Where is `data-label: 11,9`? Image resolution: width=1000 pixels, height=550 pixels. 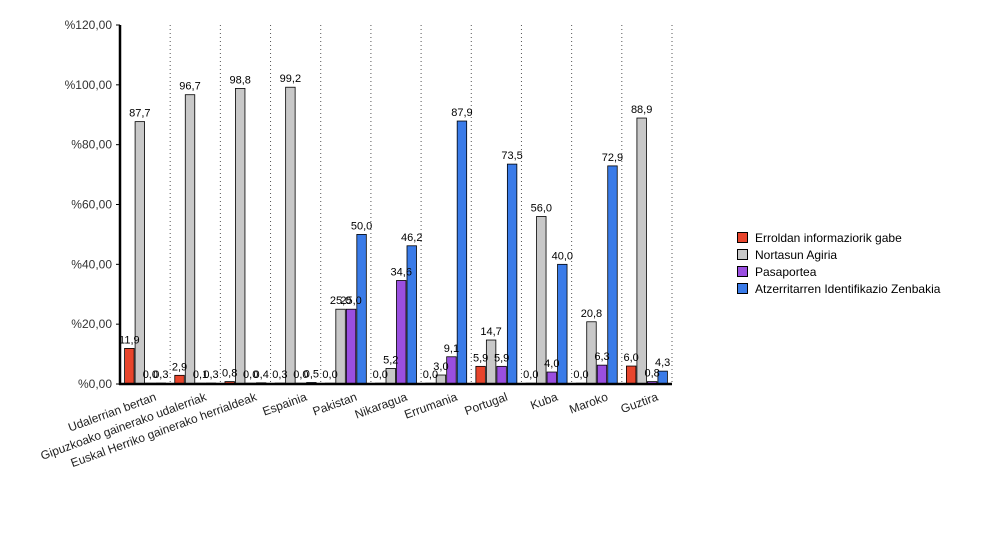 data-label: 11,9 is located at coordinates (129, 340).